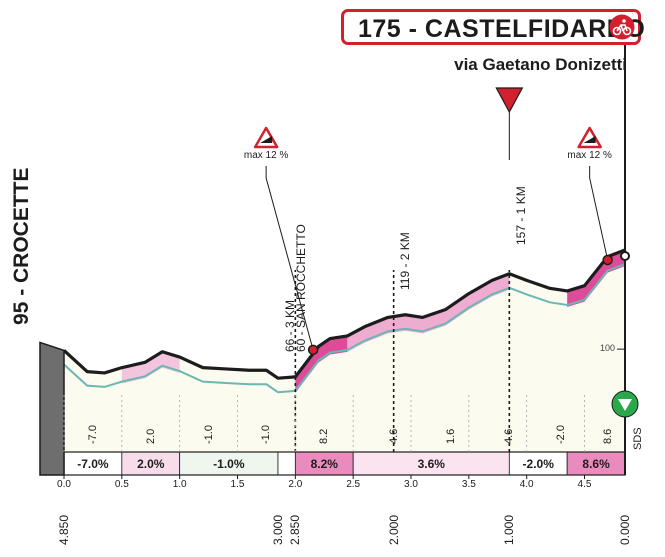  Describe the element at coordinates (93, 463) in the screenshot. I see `segment-gradient-label: -7.0%` at that location.